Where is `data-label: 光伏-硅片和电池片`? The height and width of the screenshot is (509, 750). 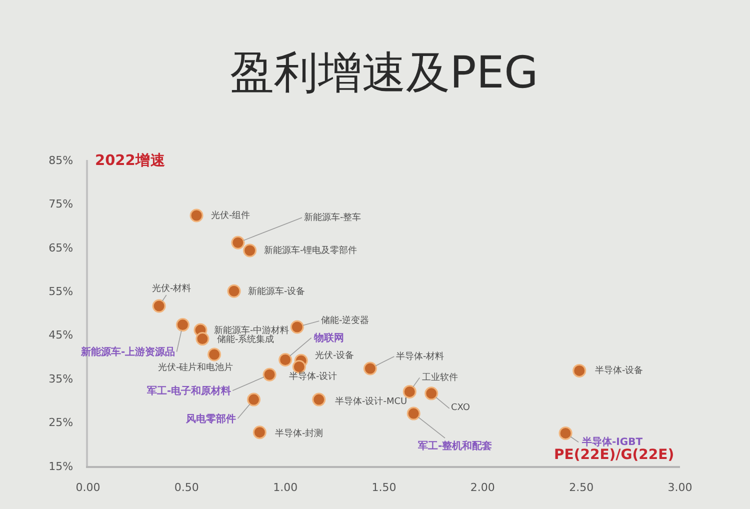
data-label: 光伏-硅片和电池片 is located at coordinates (196, 367).